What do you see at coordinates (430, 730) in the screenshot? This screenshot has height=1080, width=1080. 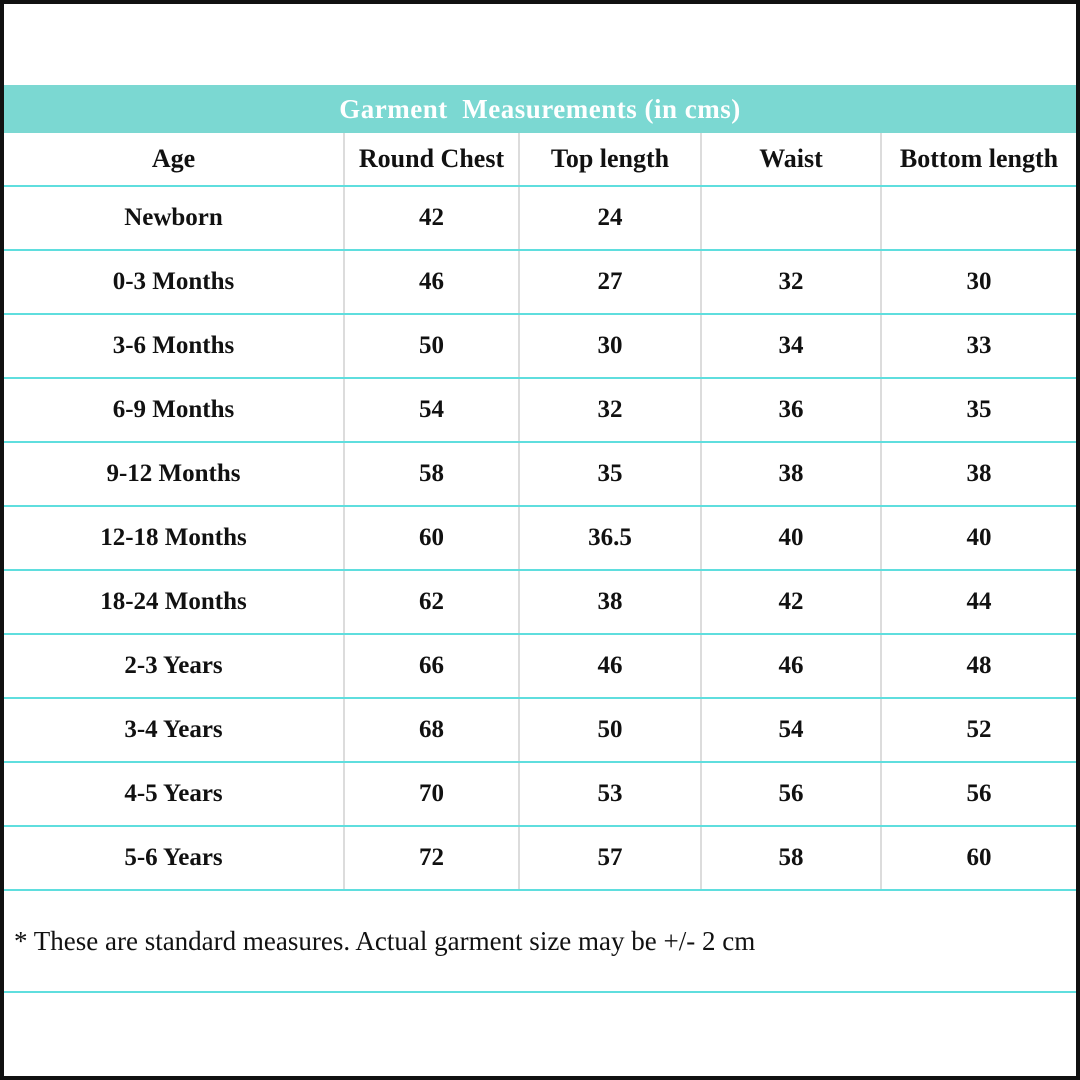 I see `cell-round-chest: 68` at bounding box center [430, 730].